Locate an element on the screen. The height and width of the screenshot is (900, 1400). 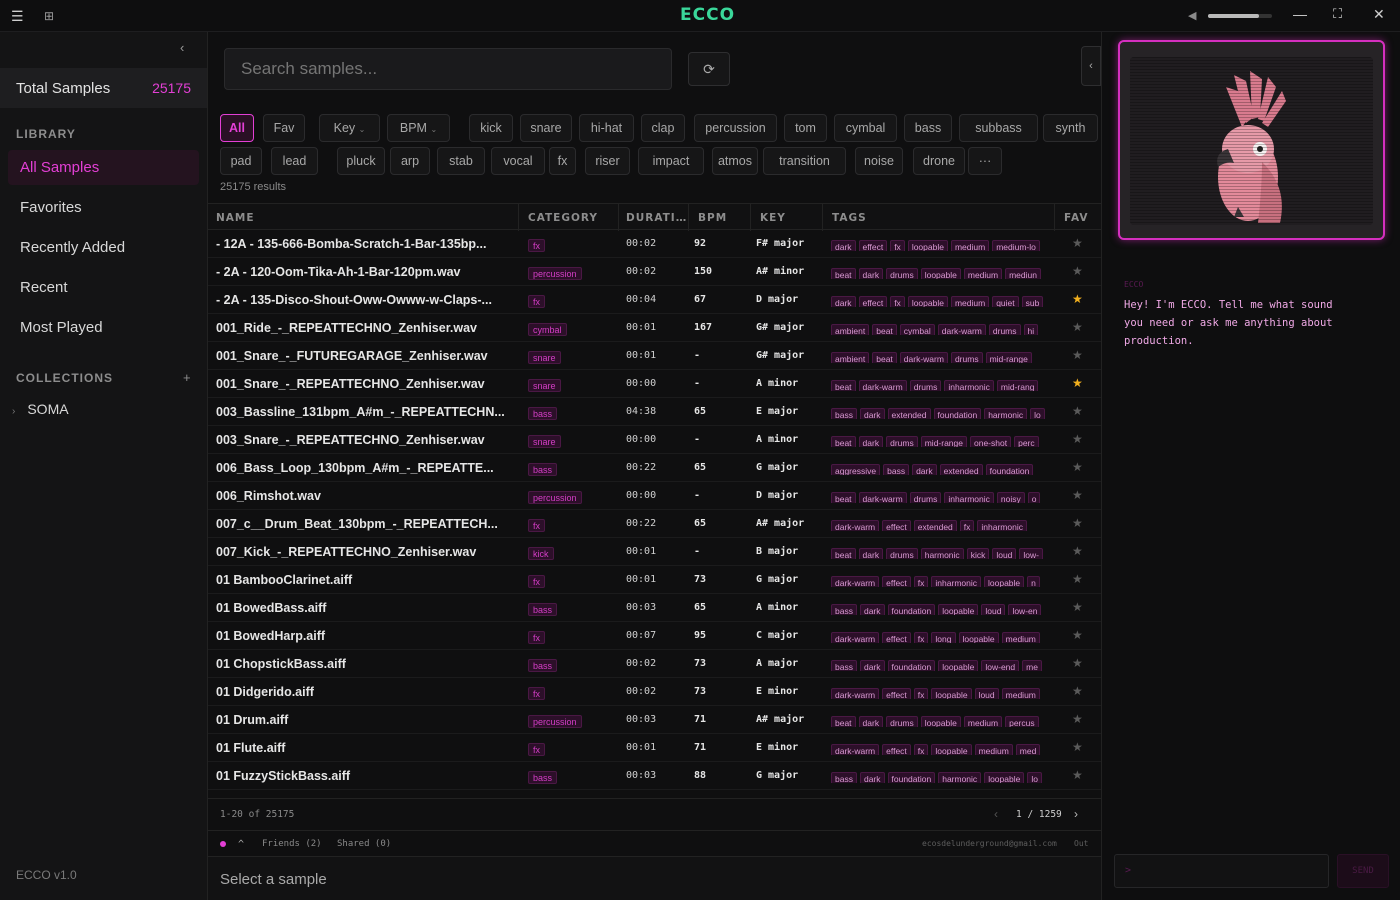
send-button: SEND is located at coordinates (1363, 871).